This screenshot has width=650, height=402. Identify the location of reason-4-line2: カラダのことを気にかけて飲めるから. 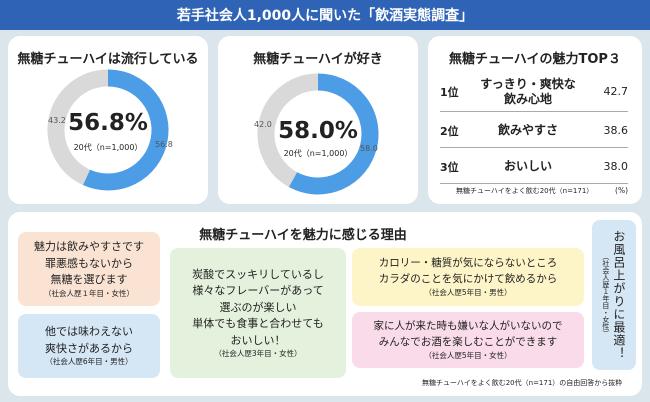
(468, 278).